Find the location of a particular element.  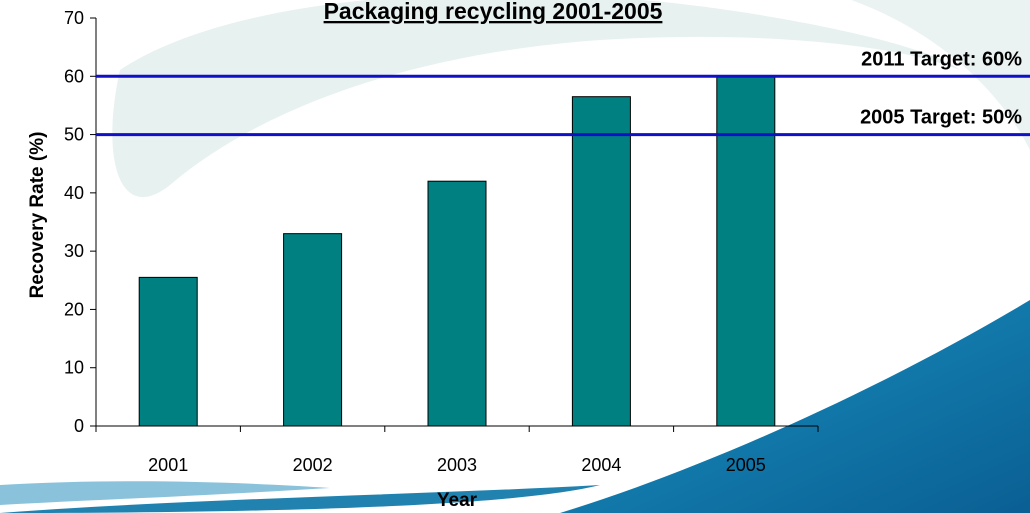

bar-2005 is located at coordinates (746, 251).